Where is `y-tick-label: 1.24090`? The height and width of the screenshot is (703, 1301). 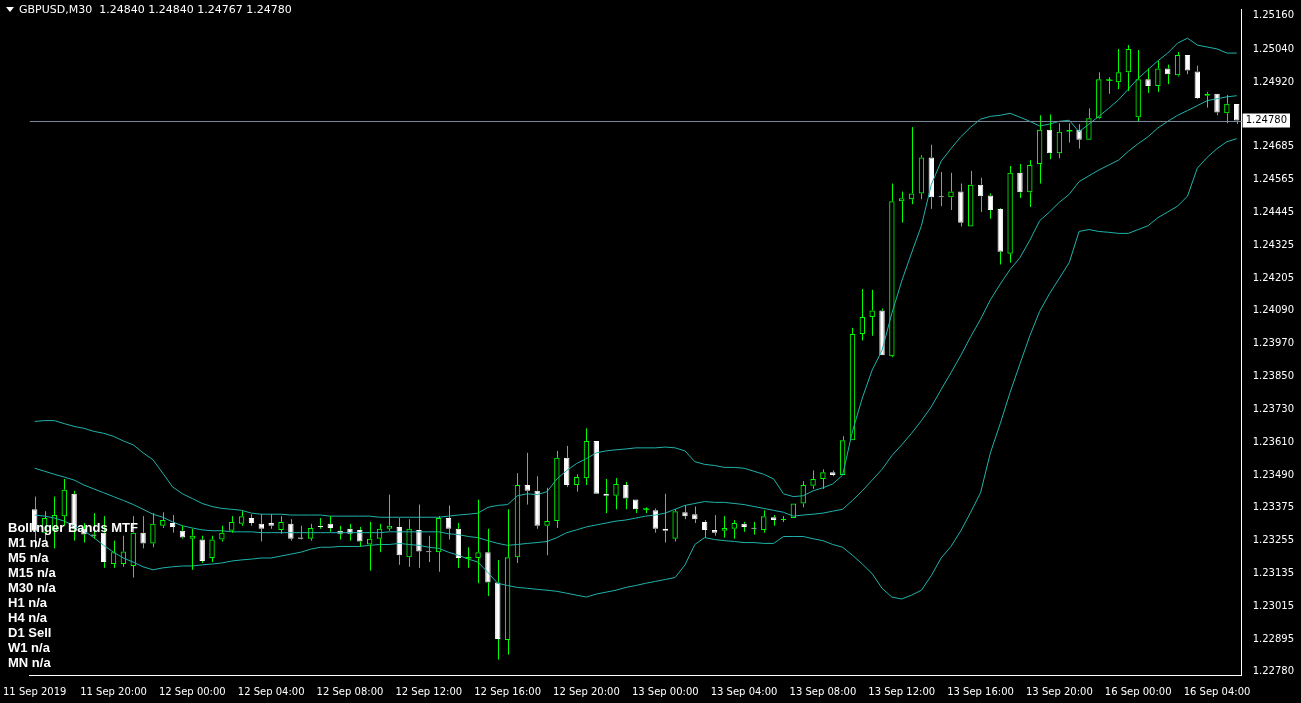 y-tick-label: 1.24090 is located at coordinates (1273, 310).